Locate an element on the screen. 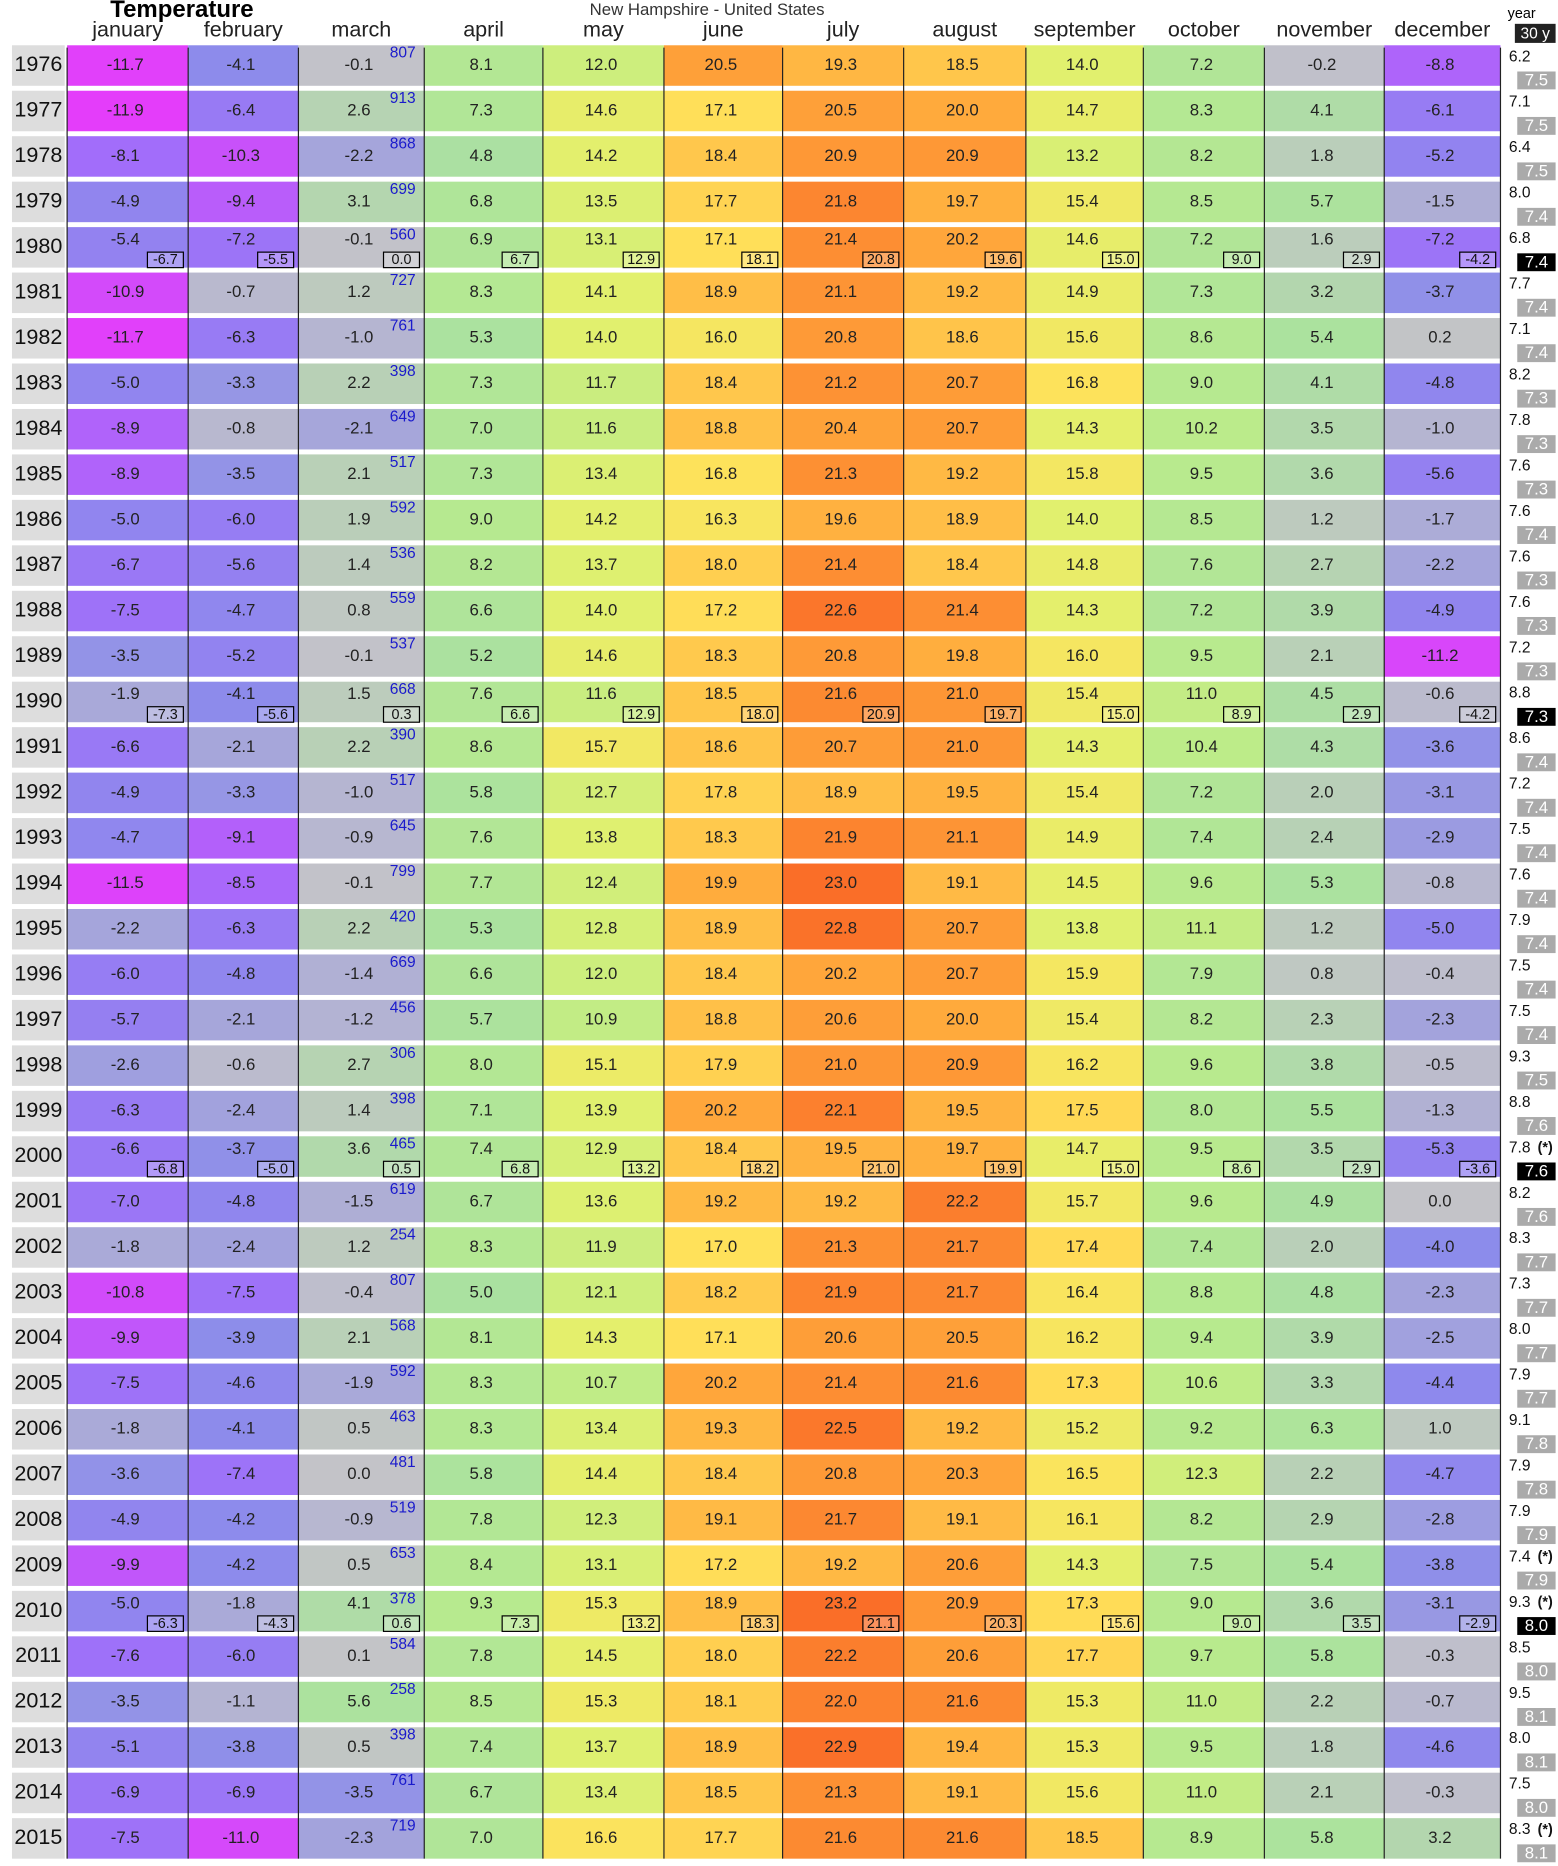 This screenshot has width=1558, height=1866. year-label: 2001 is located at coordinates (38, 1201).